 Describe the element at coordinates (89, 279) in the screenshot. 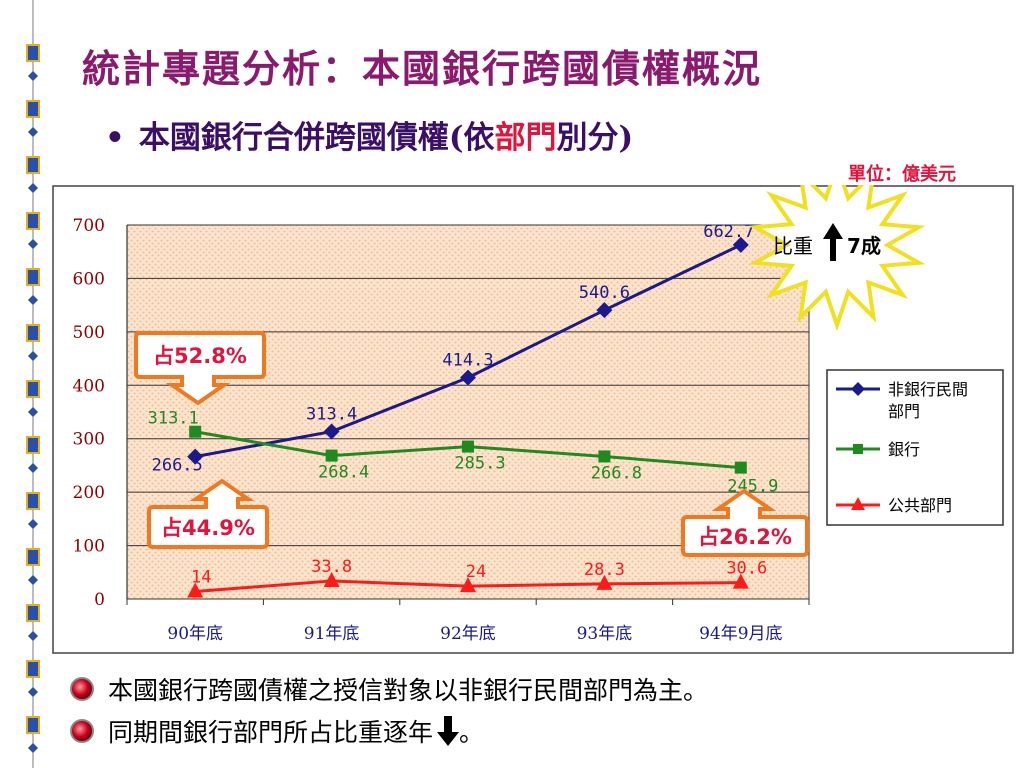

I see `y-tick-label: 600` at that location.